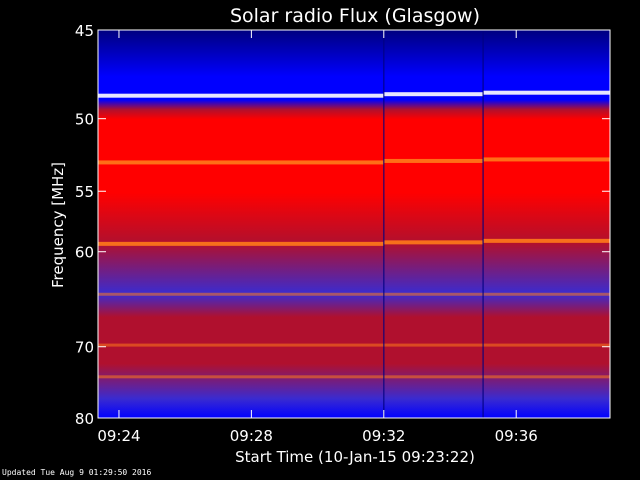 This screenshot has width=640, height=480. What do you see at coordinates (84, 120) in the screenshot?
I see `y-tick-label: 50` at bounding box center [84, 120].